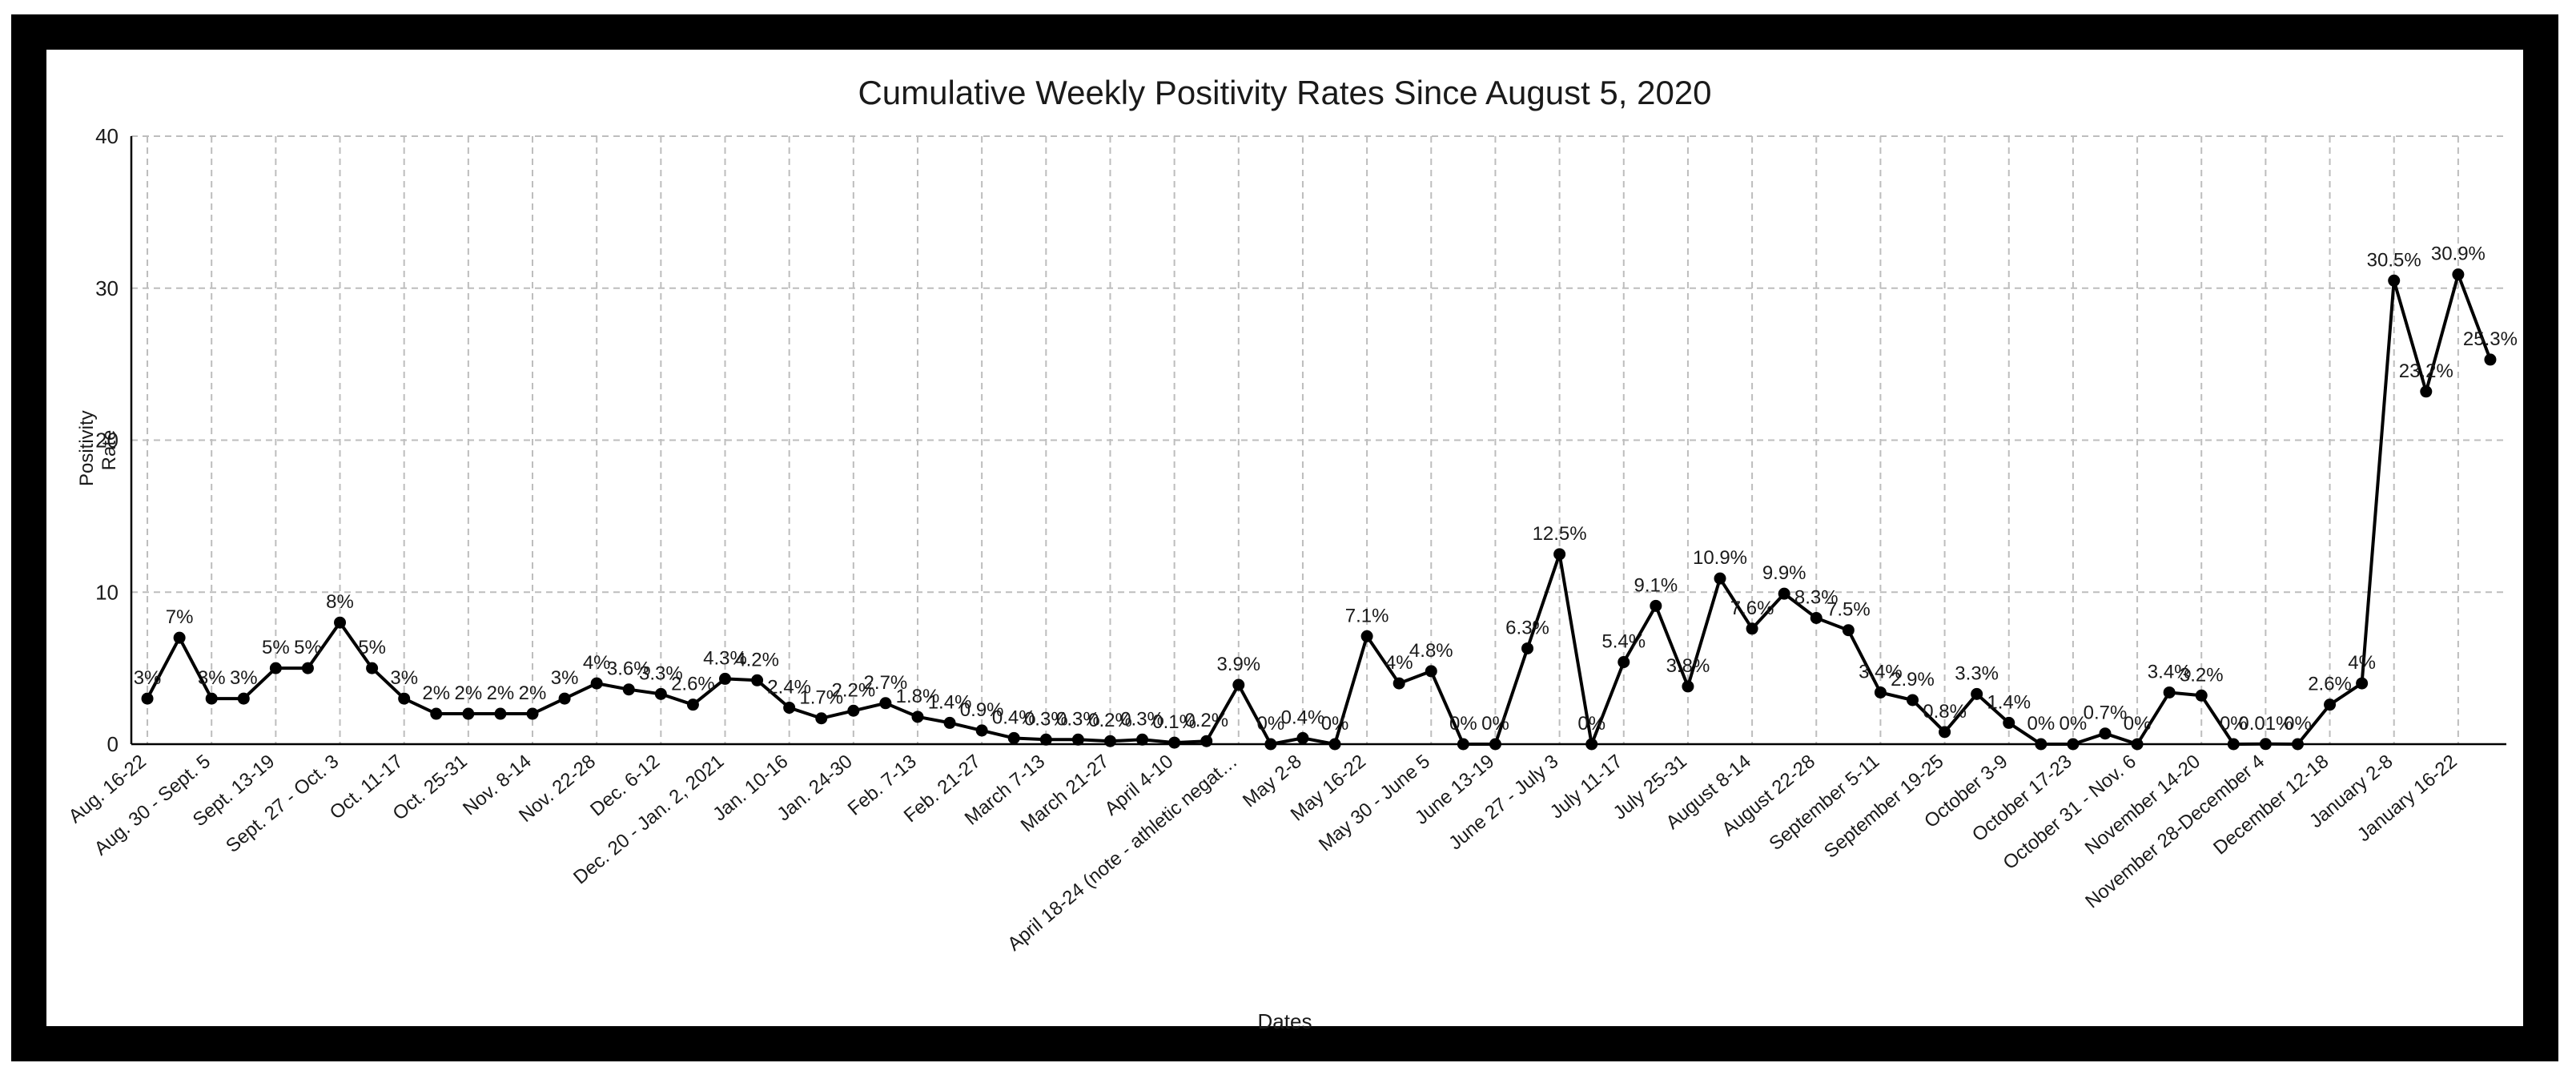 This screenshot has width=2576, height=1079. I want to click on data-label: 7.1%, so click(1367, 615).